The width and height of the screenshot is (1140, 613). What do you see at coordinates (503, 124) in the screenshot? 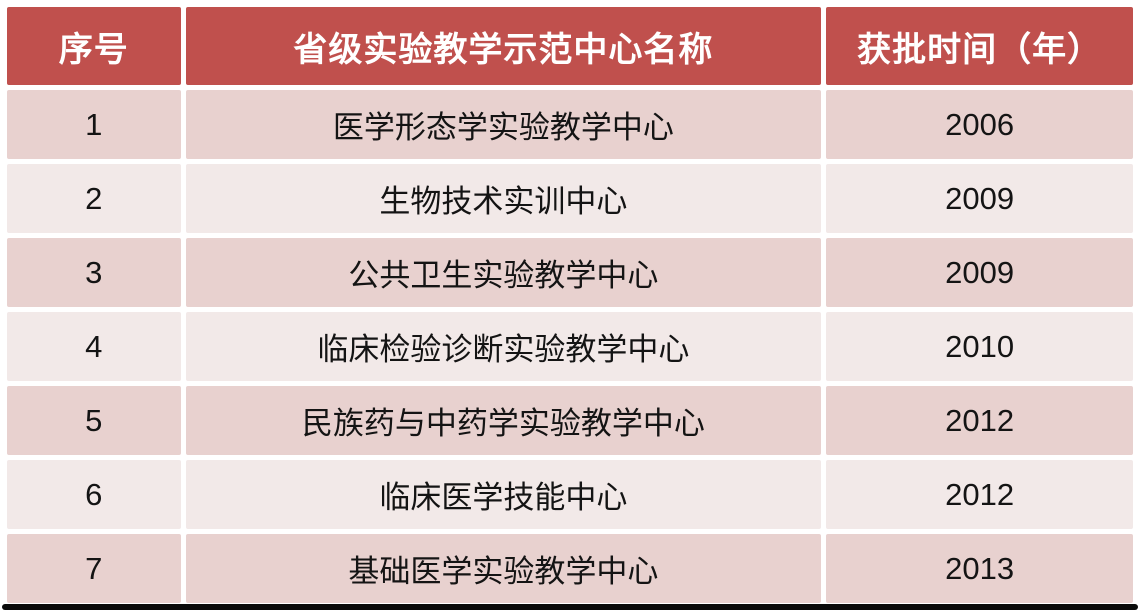
I see `cell-name: 医学形态学实验教学中心` at bounding box center [503, 124].